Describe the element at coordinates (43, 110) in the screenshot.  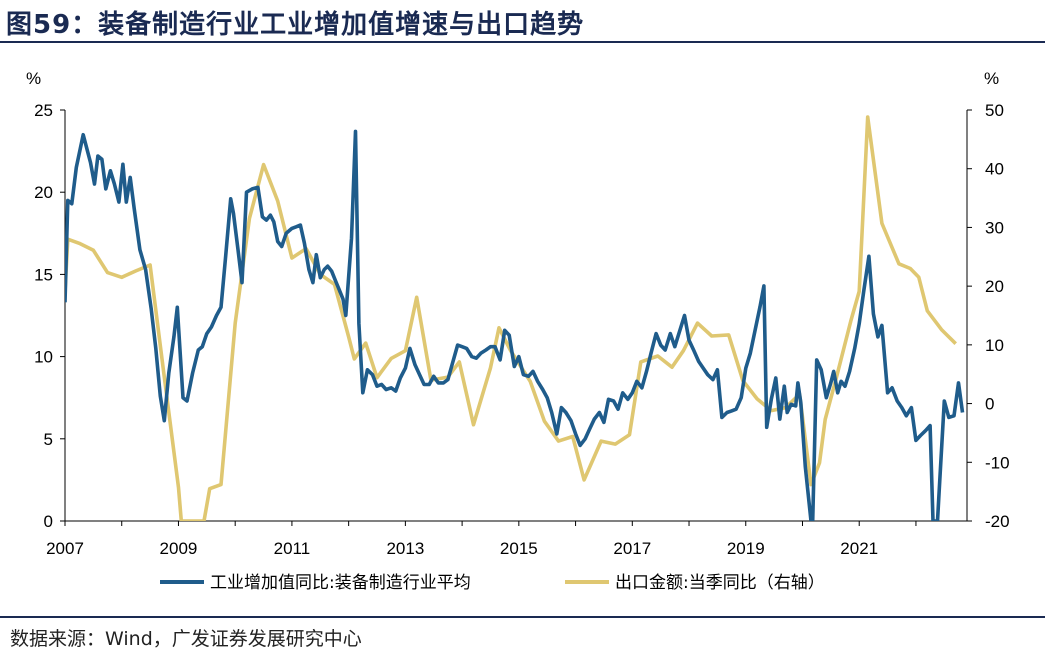
I see `left-axis-tick-label: 25` at that location.